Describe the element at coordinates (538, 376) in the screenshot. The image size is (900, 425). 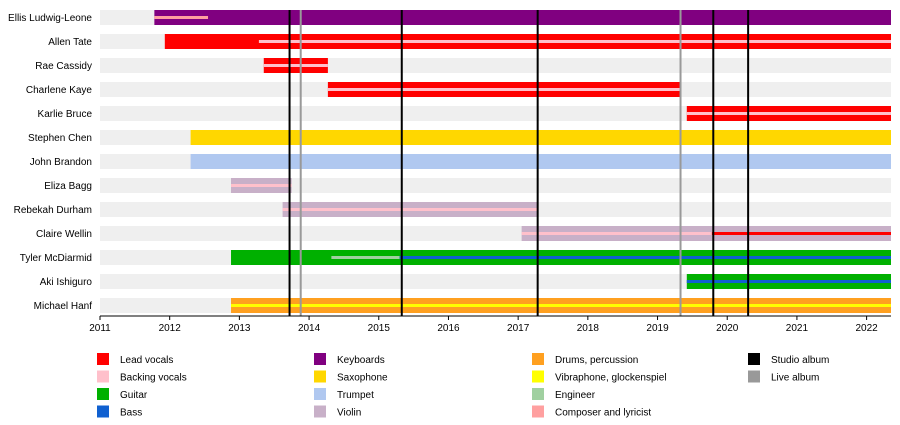
I see `legend-swatch-vibraphone-glockenspiel` at that location.